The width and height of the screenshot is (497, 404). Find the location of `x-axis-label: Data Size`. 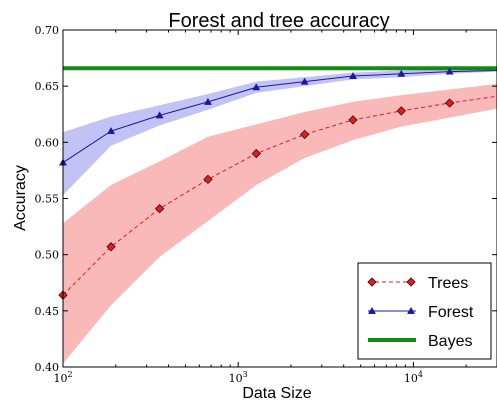

x-axis-label: Data Size is located at coordinates (276, 393).